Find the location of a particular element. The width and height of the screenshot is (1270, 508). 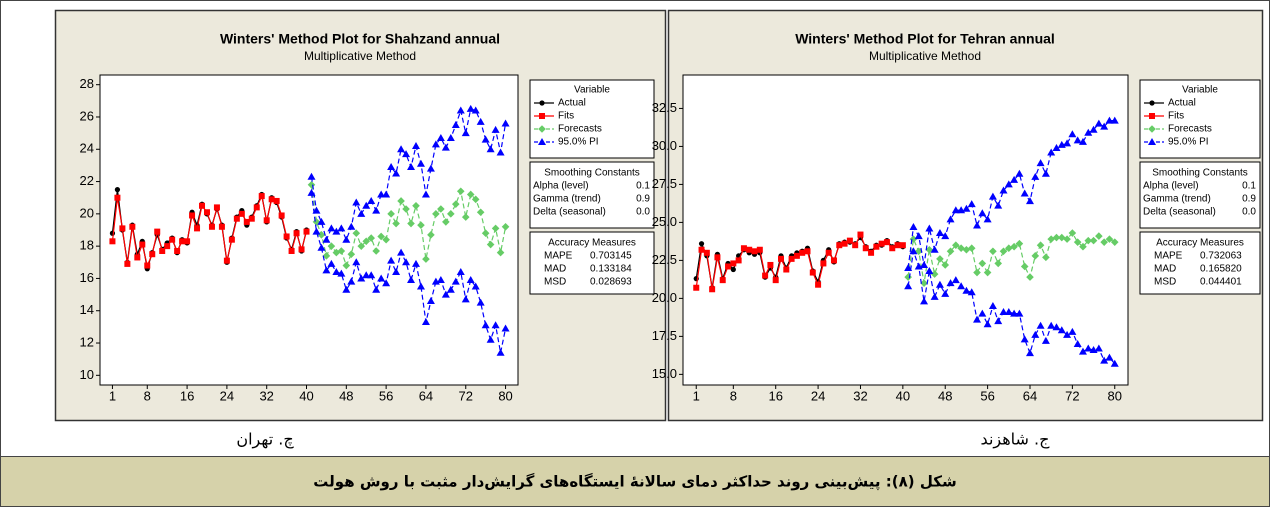

accuracy-box is located at coordinates (592, 263).